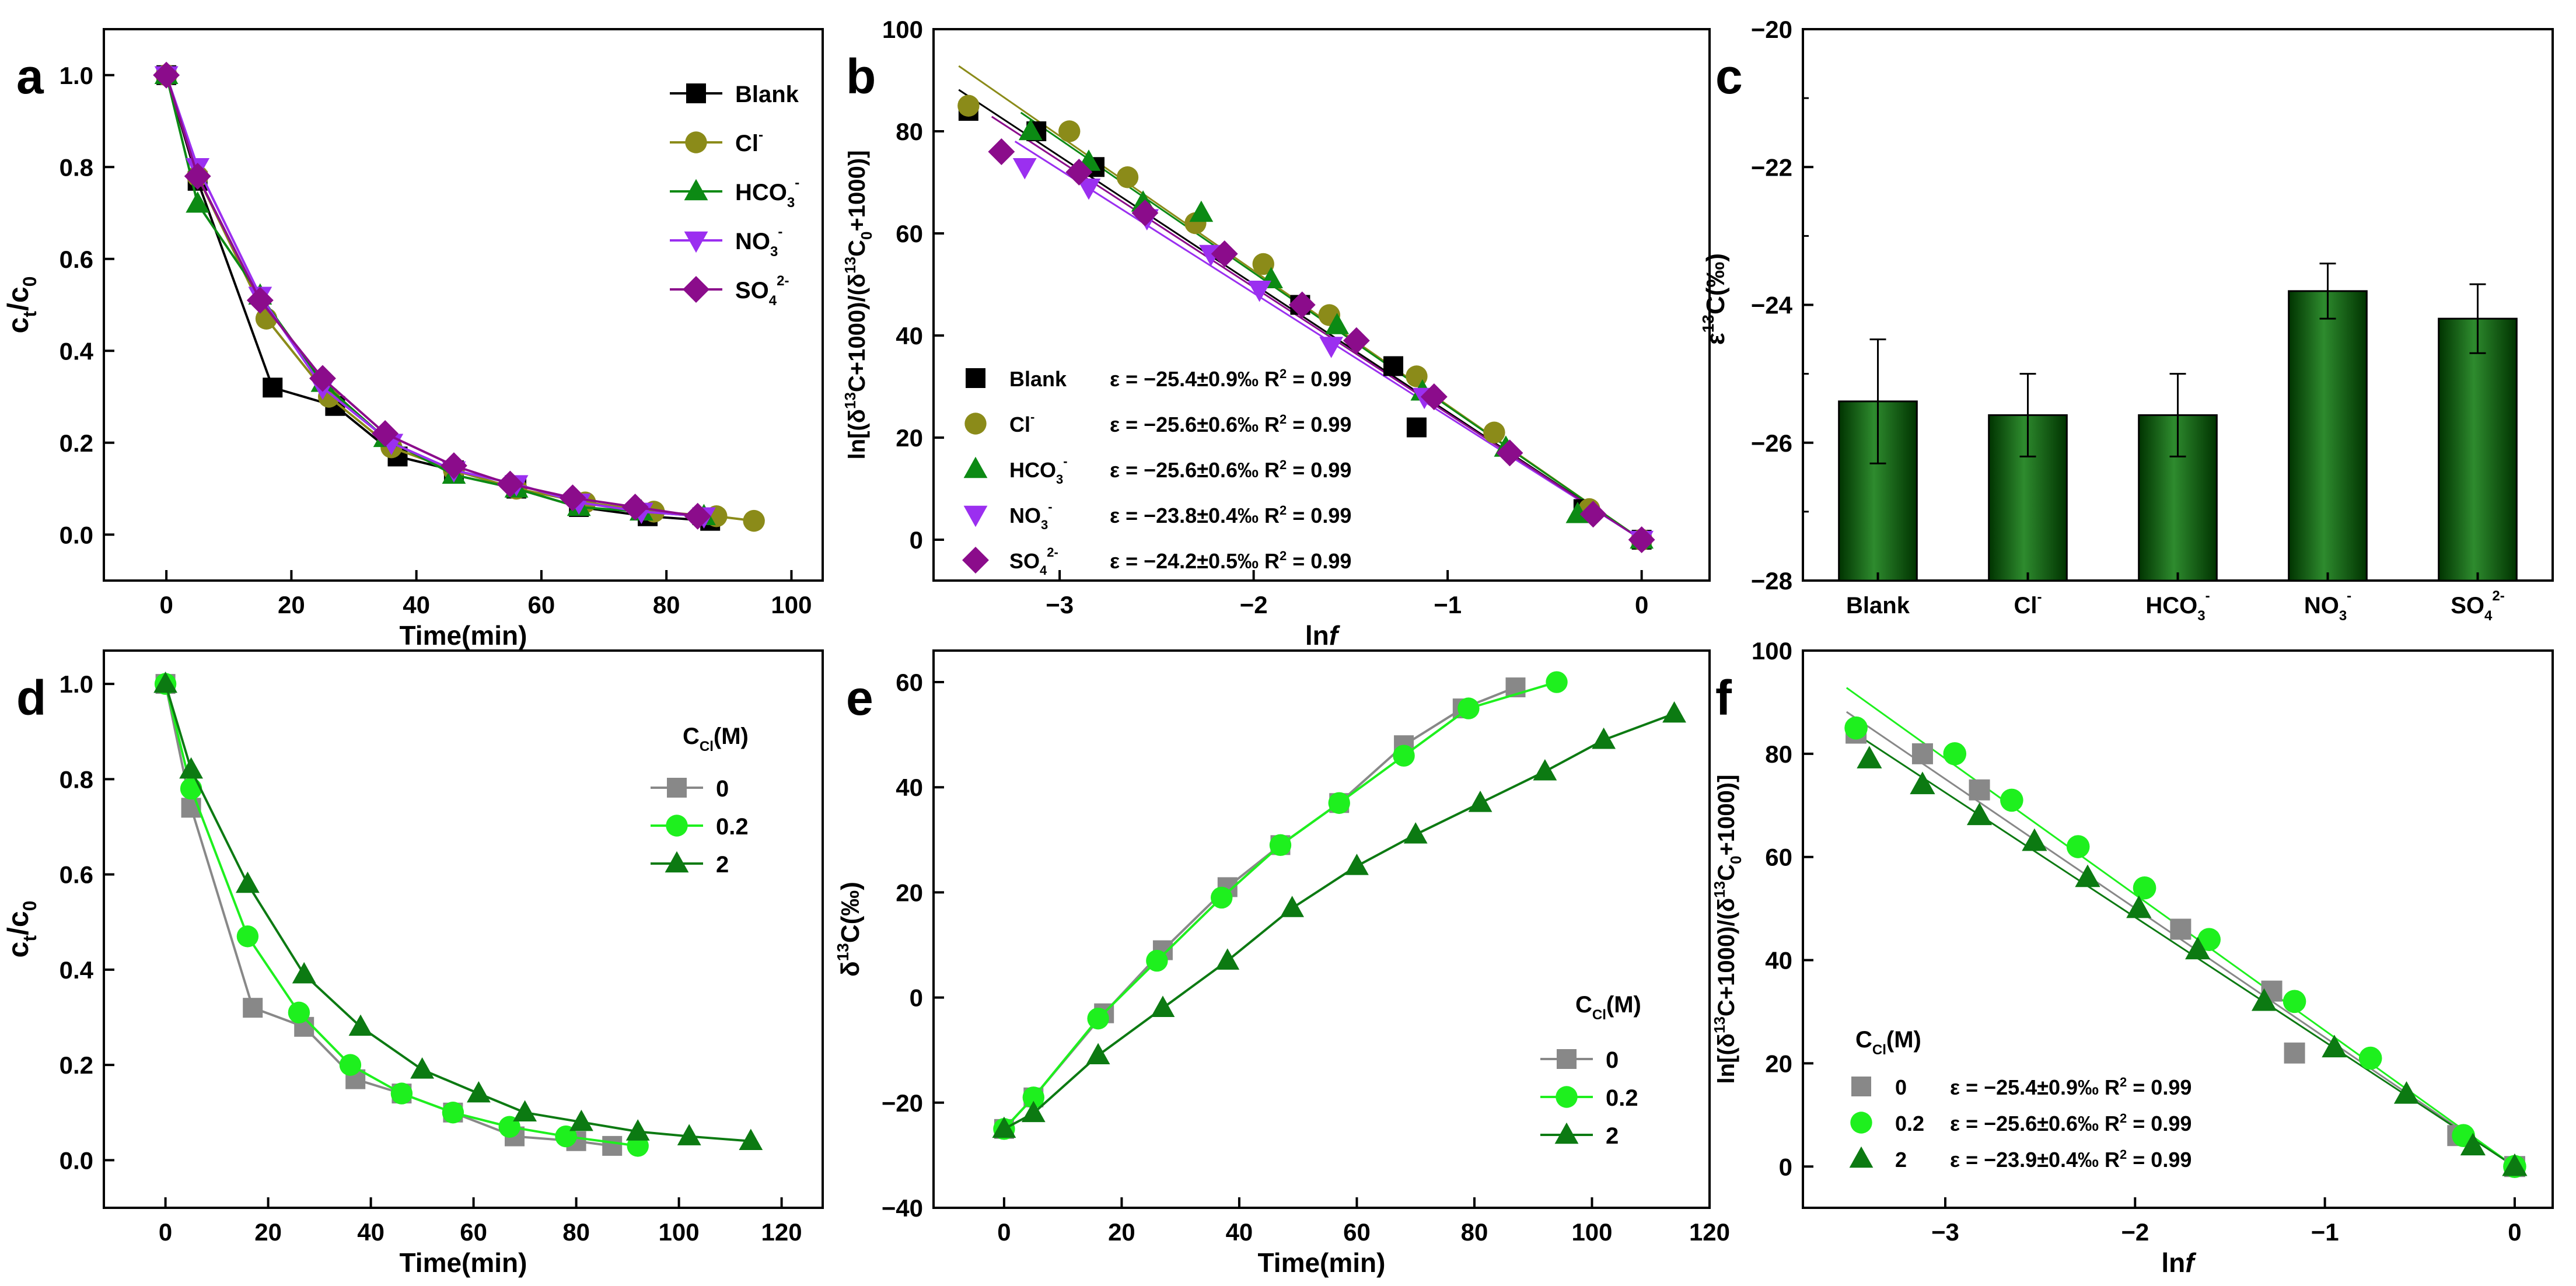 The image size is (2576, 1286). I want to click on x-axis-label: lnf, so click(1323, 635).